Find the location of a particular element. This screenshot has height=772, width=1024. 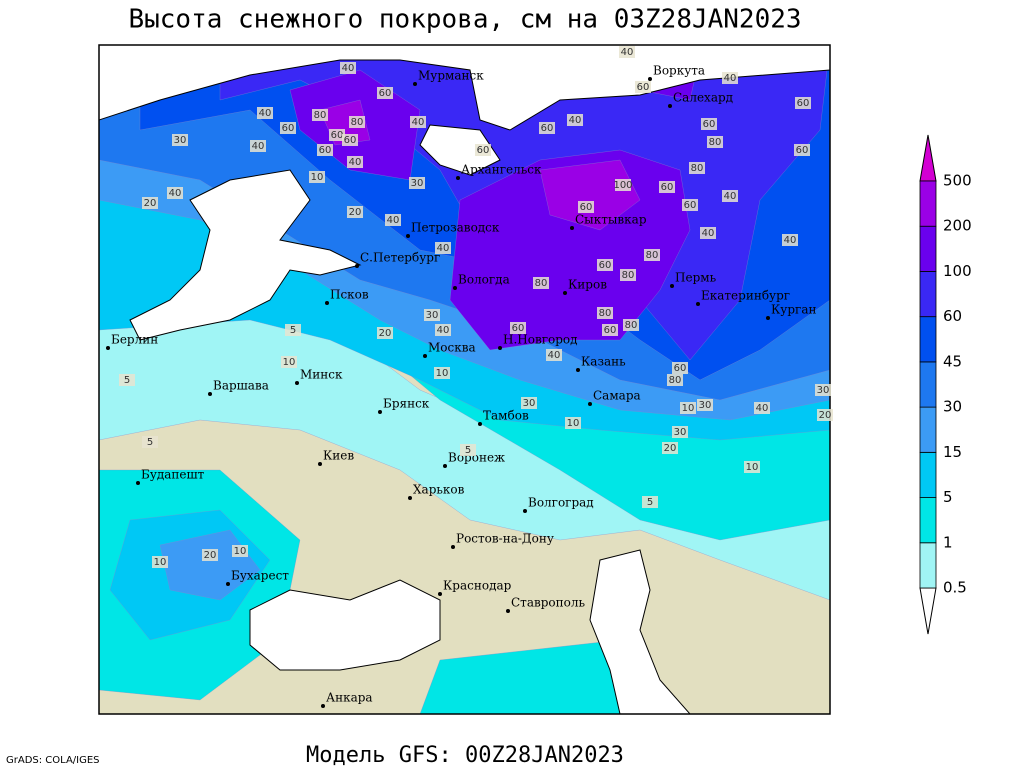

colorbar-tick-label: 1 is located at coordinates (948, 542).